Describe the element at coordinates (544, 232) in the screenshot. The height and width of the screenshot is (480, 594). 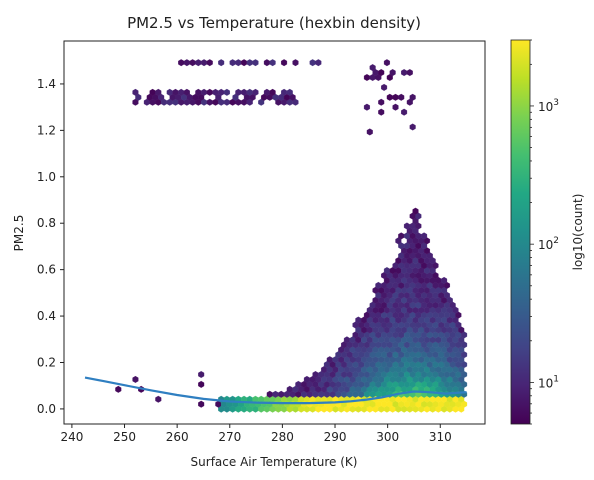
I see `colorbar-axis: 10¹ 10² 10³` at that location.